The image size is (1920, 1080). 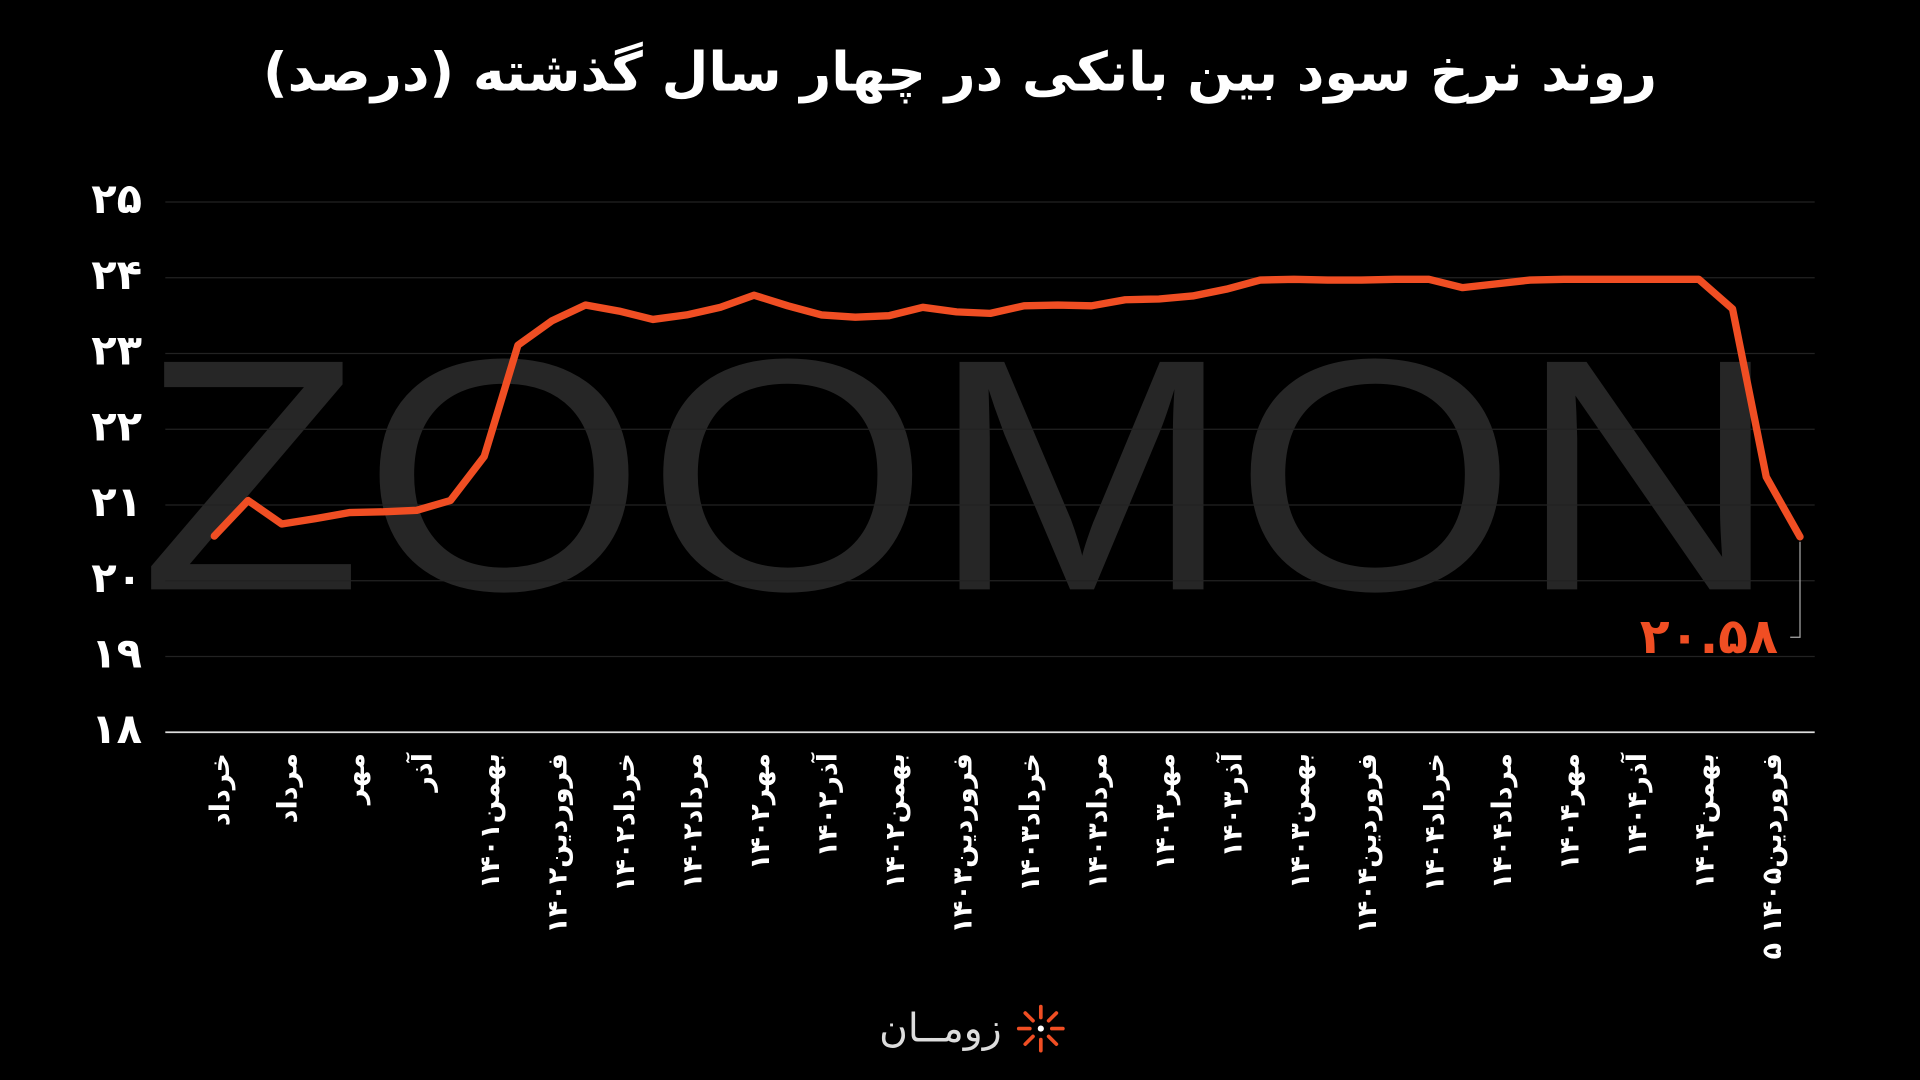 I want to click on x-tick-label: فروردین۱۴۰۴, so click(x=1367, y=843).